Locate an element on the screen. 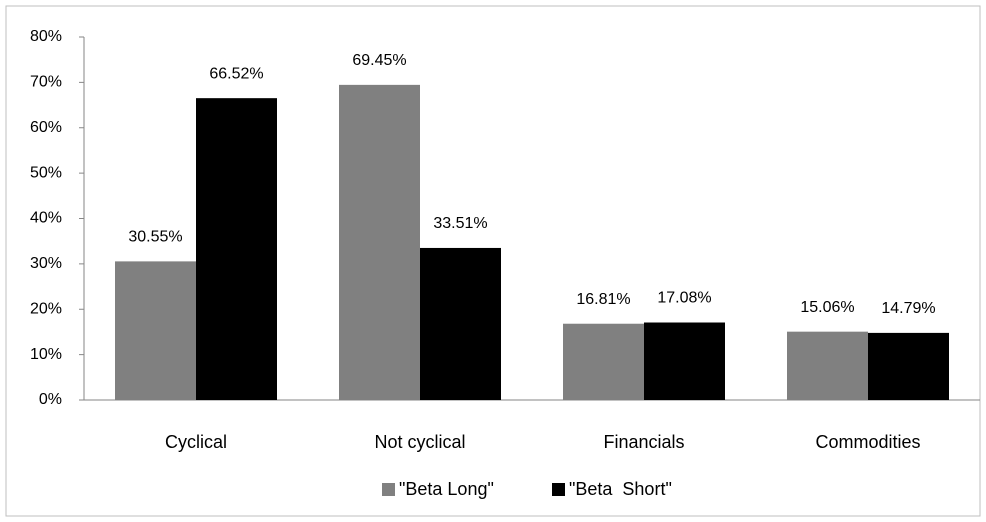 The image size is (986, 522). value-label: 33.51% is located at coordinates (460, 223).